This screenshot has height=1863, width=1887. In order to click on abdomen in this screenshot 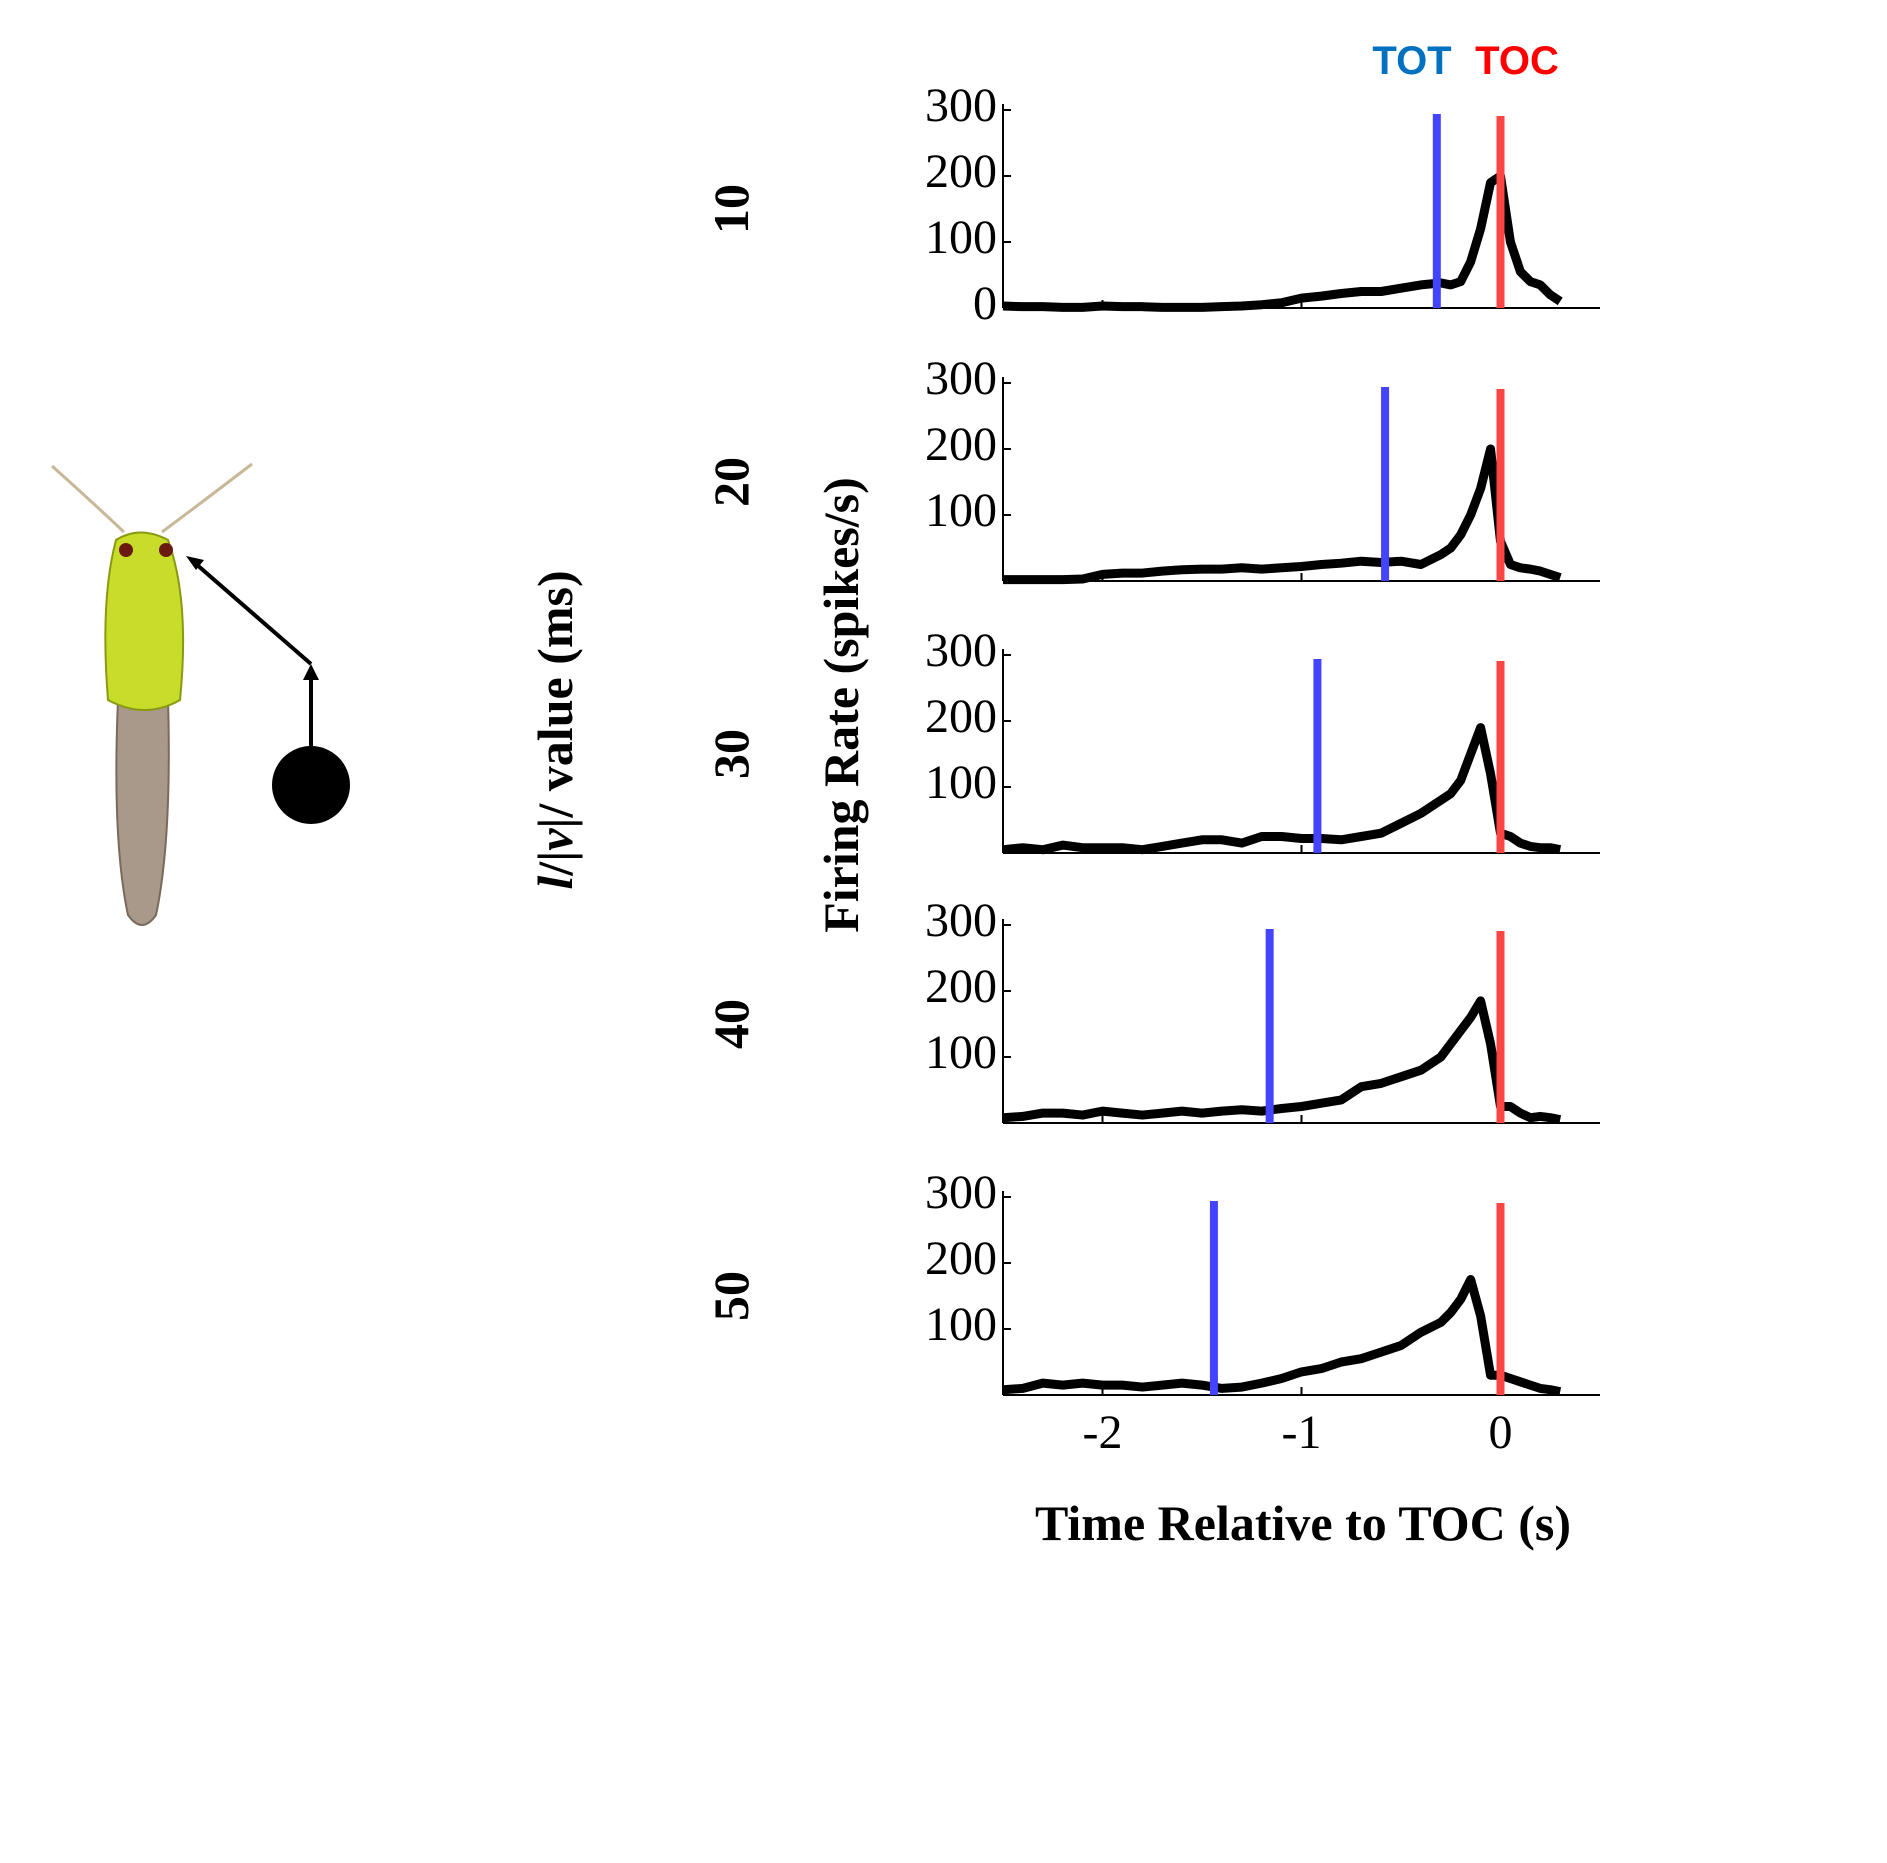, I will do `click(142, 812)`.